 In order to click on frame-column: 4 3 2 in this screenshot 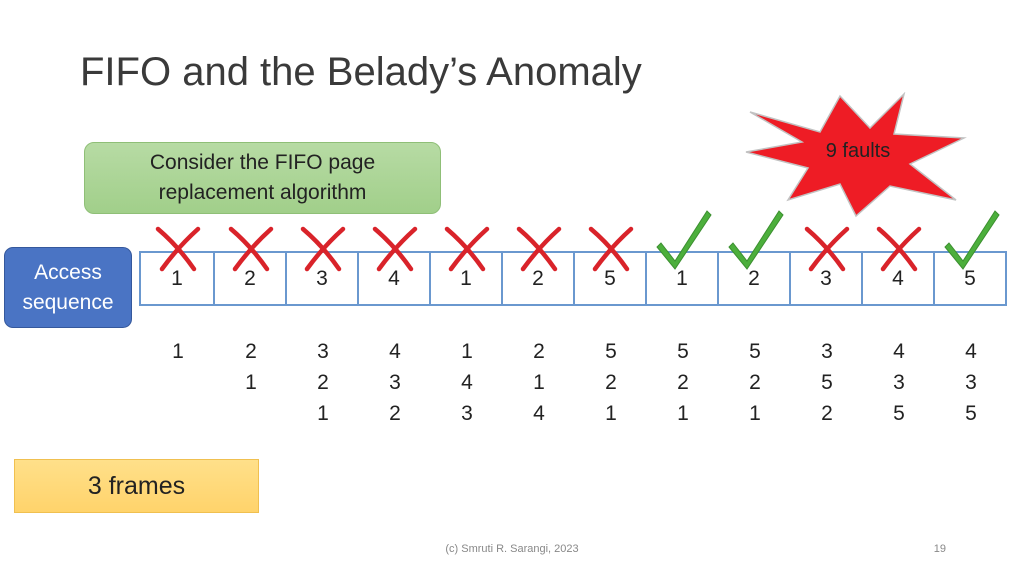, I will do `click(395, 382)`.